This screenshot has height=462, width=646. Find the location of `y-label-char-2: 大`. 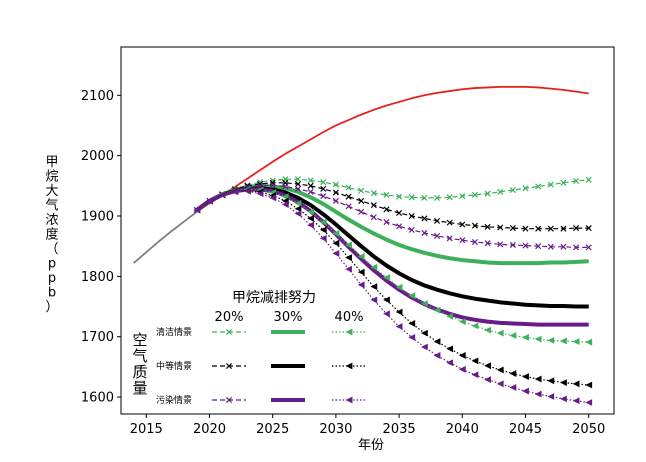

y-label-char-2: 大 is located at coordinates (51, 191).